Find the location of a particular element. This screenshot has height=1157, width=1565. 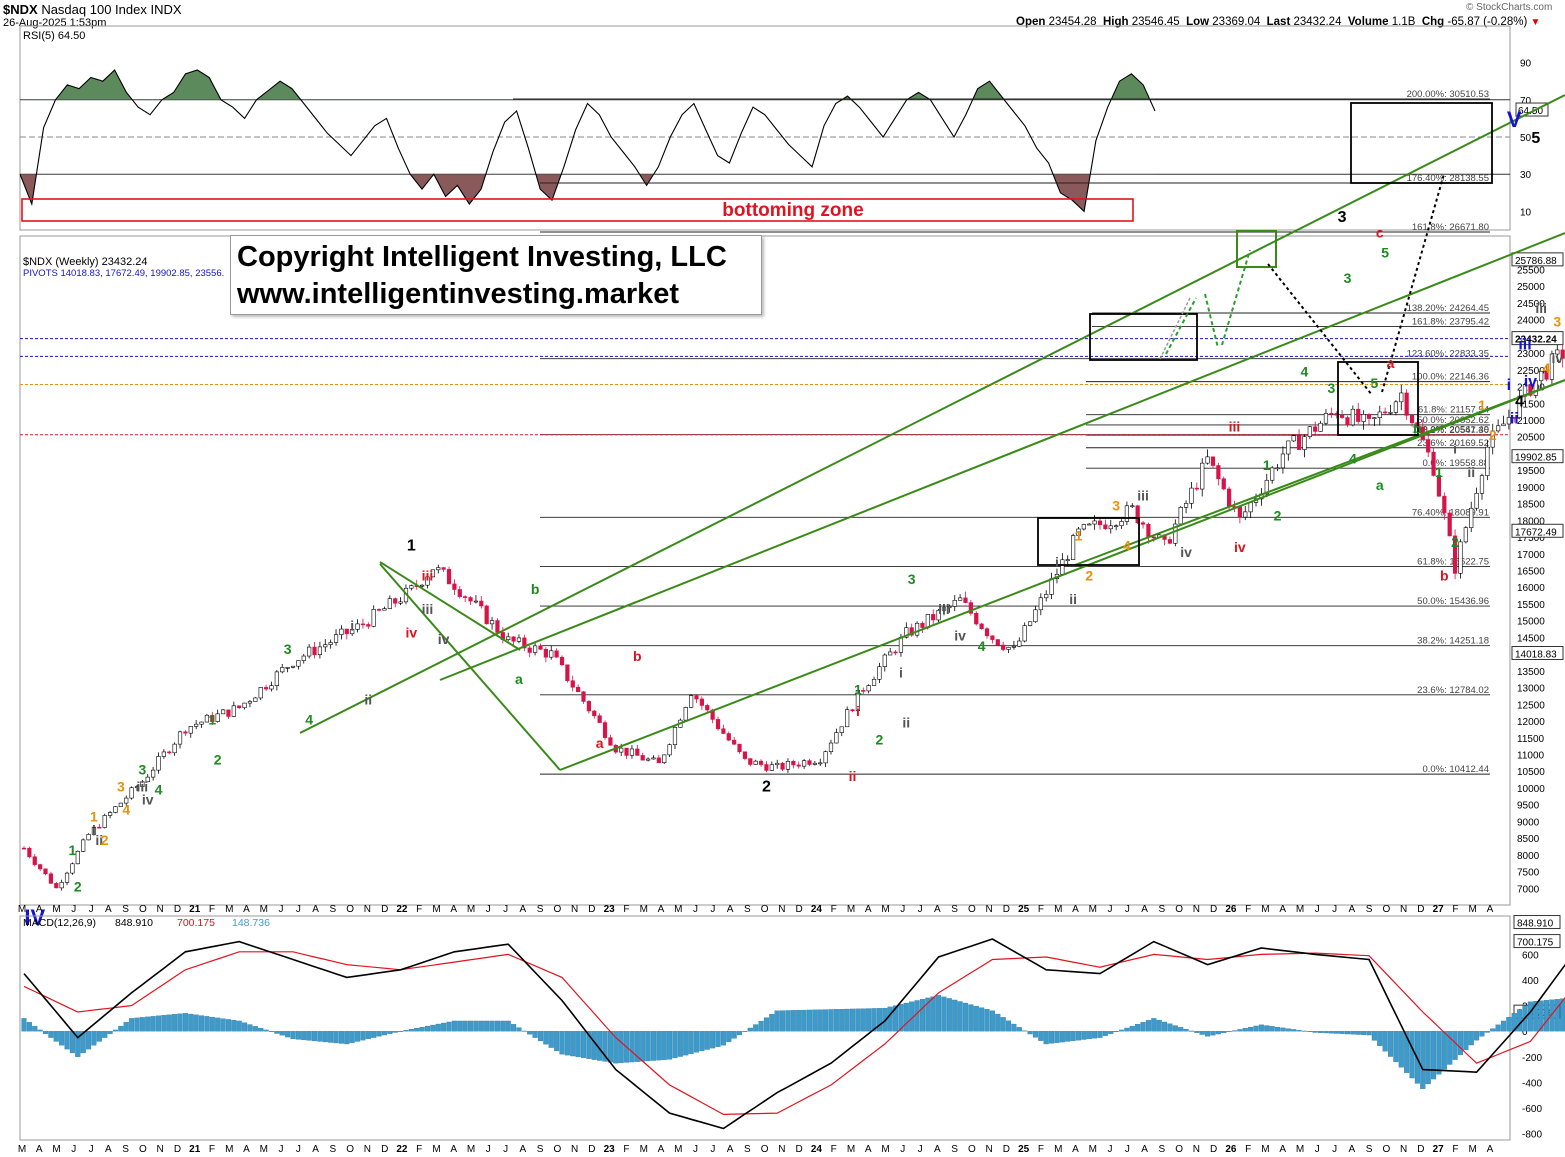

macd-tick: -600 is located at coordinates (1532, 1109).